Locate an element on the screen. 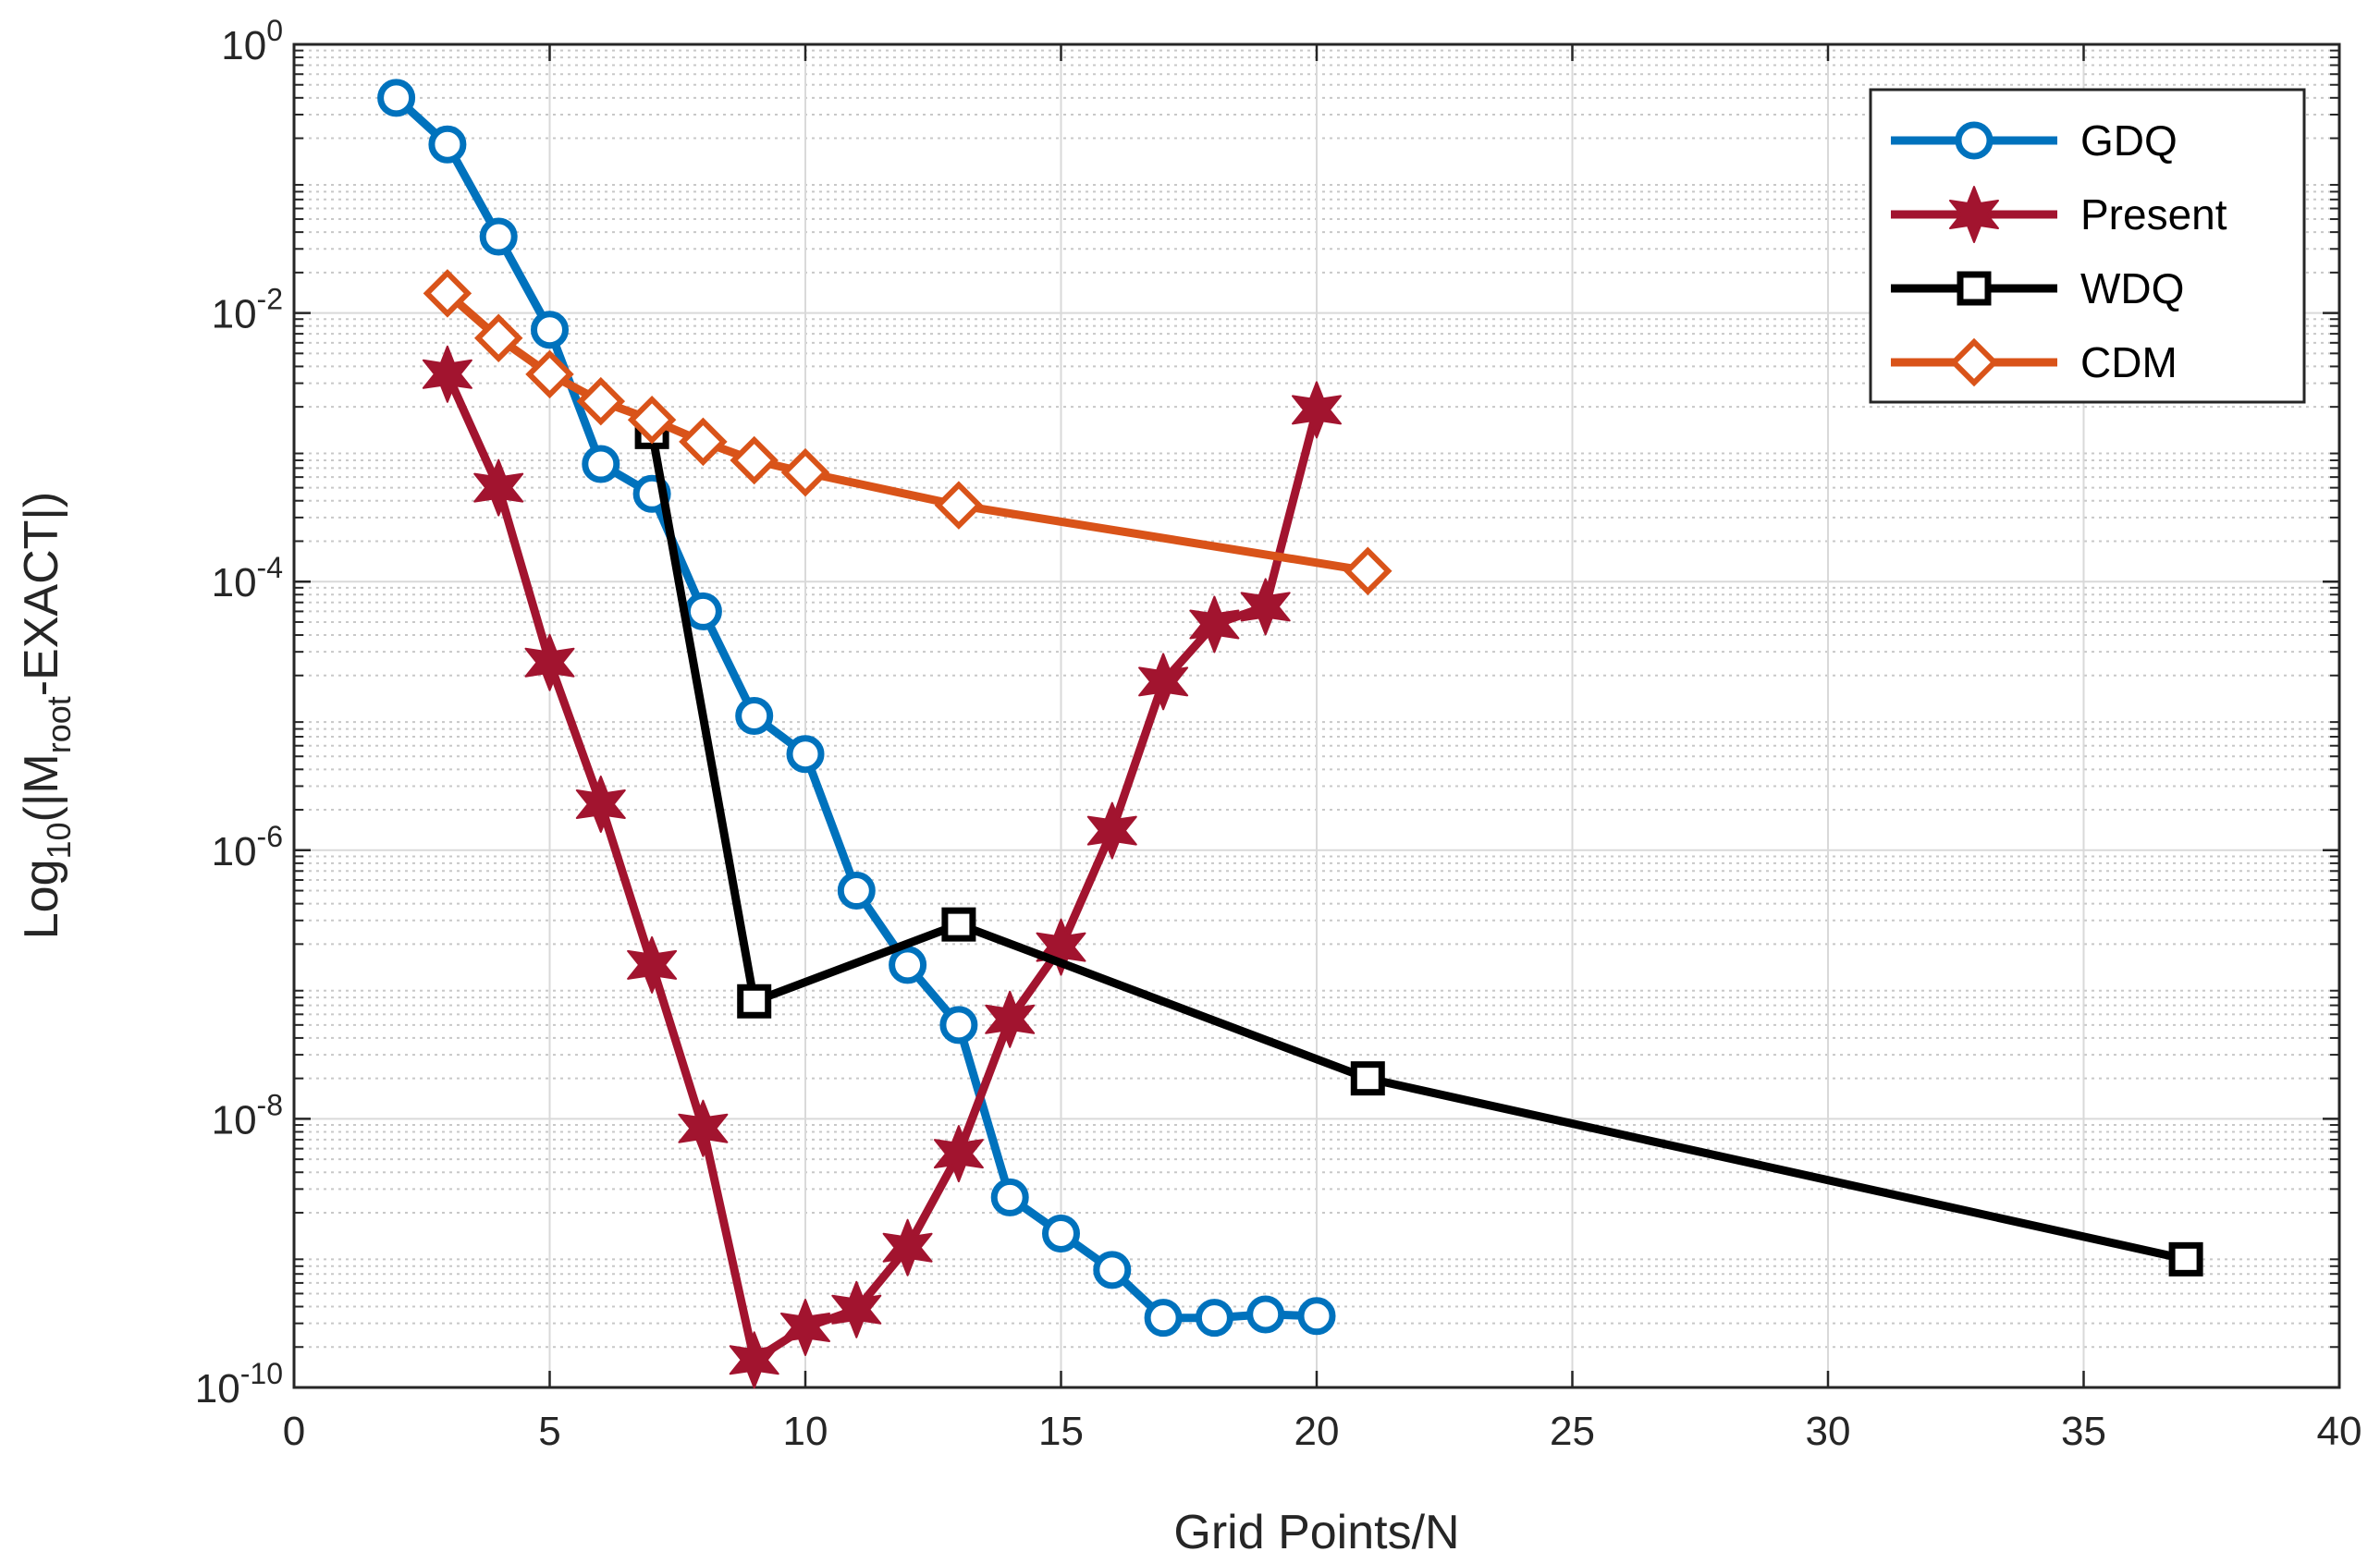 Image resolution: width=2380 pixels, height=1564 pixels. y-tick-label: 10⁻¹⁰ is located at coordinates (239, 1384).